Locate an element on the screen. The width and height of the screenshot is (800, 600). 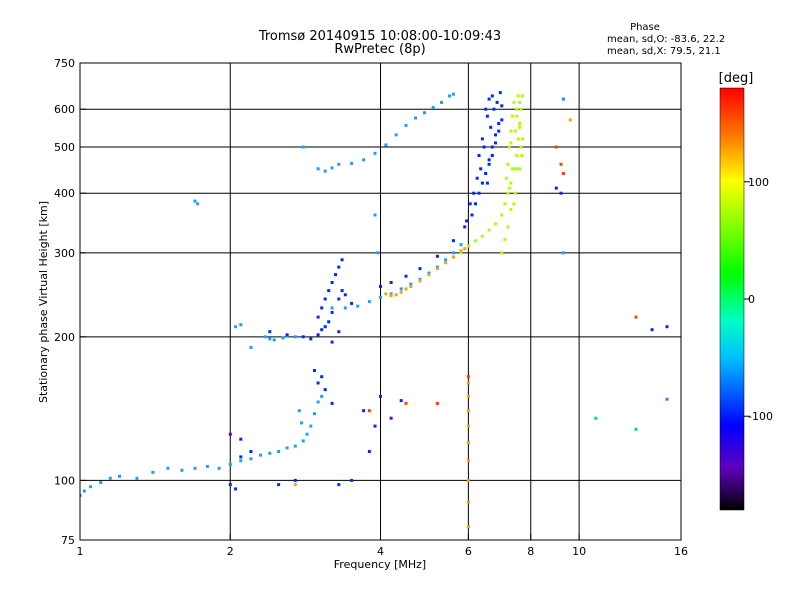
chart-title: Tromsø 20140915 10:08:00-10:09:43 is located at coordinates (379, 36).